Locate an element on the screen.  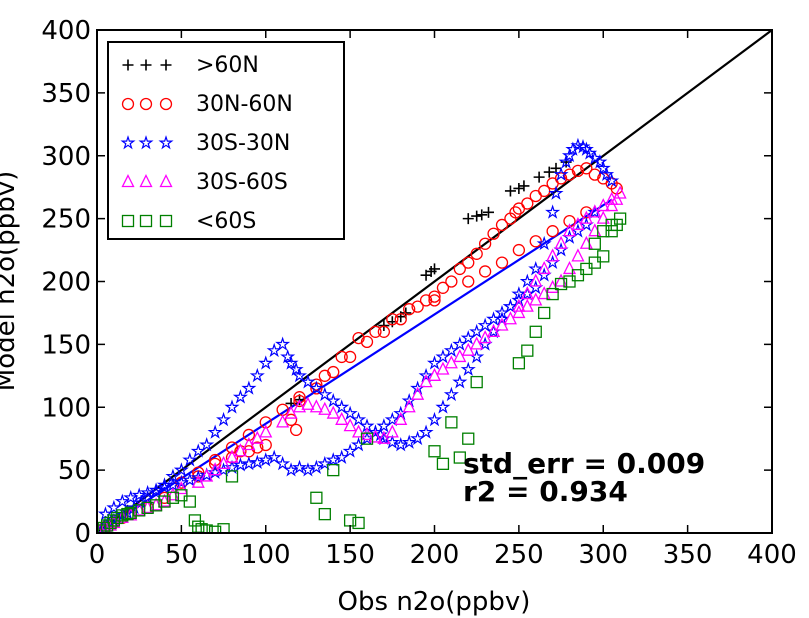
x-tick-label: 350 is located at coordinates (688, 555).